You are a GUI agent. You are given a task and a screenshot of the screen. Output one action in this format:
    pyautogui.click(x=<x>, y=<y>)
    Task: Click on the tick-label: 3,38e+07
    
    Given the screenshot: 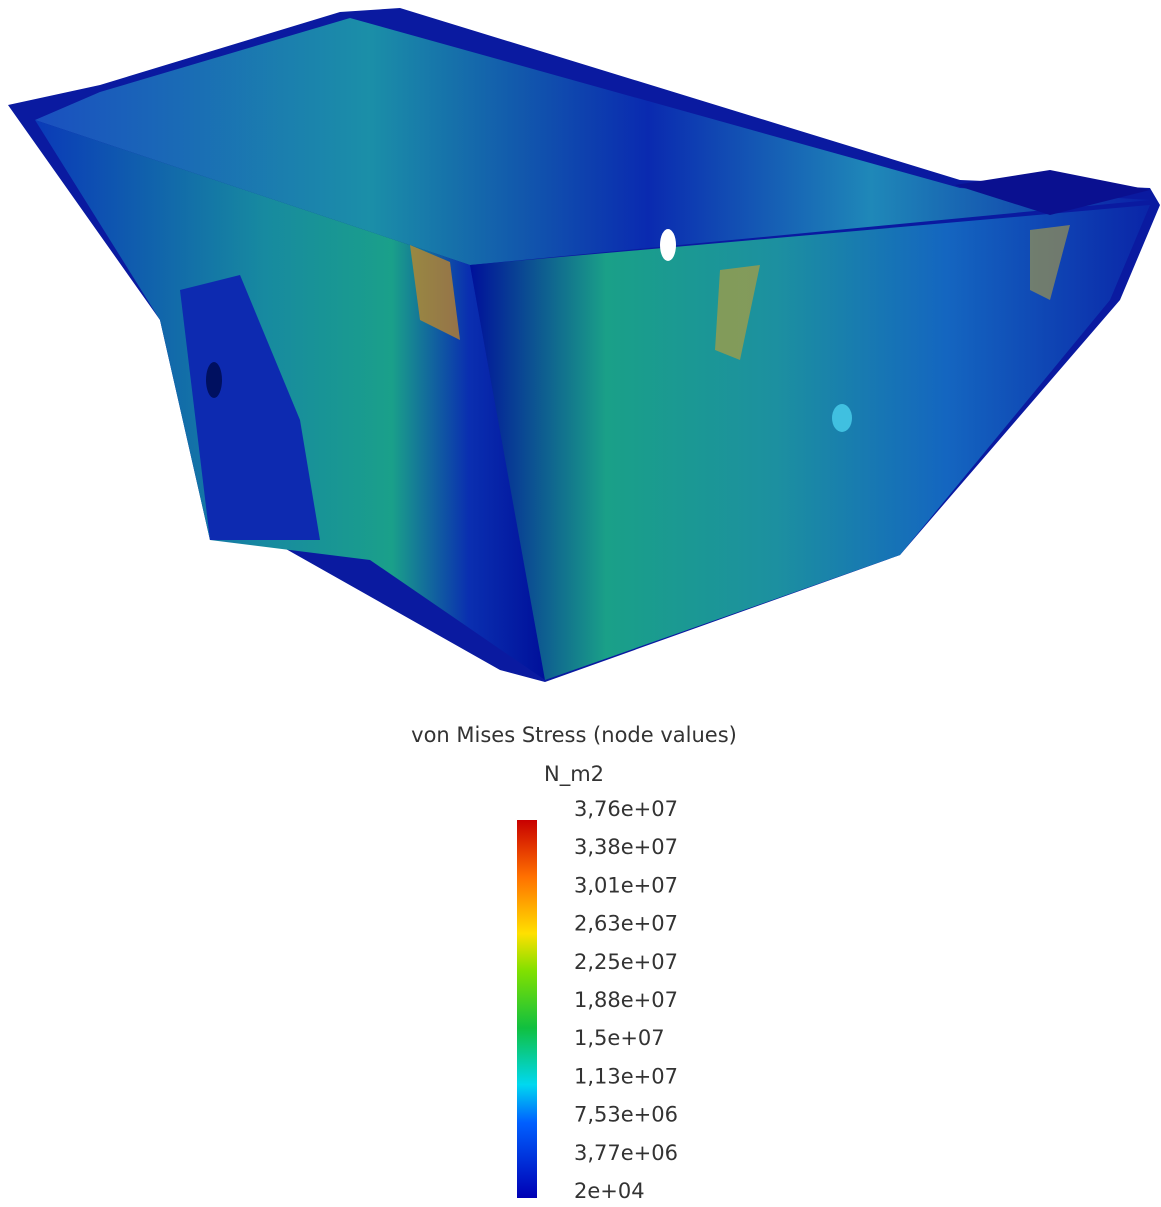 What is the action you would take?
    pyautogui.click(x=626, y=847)
    